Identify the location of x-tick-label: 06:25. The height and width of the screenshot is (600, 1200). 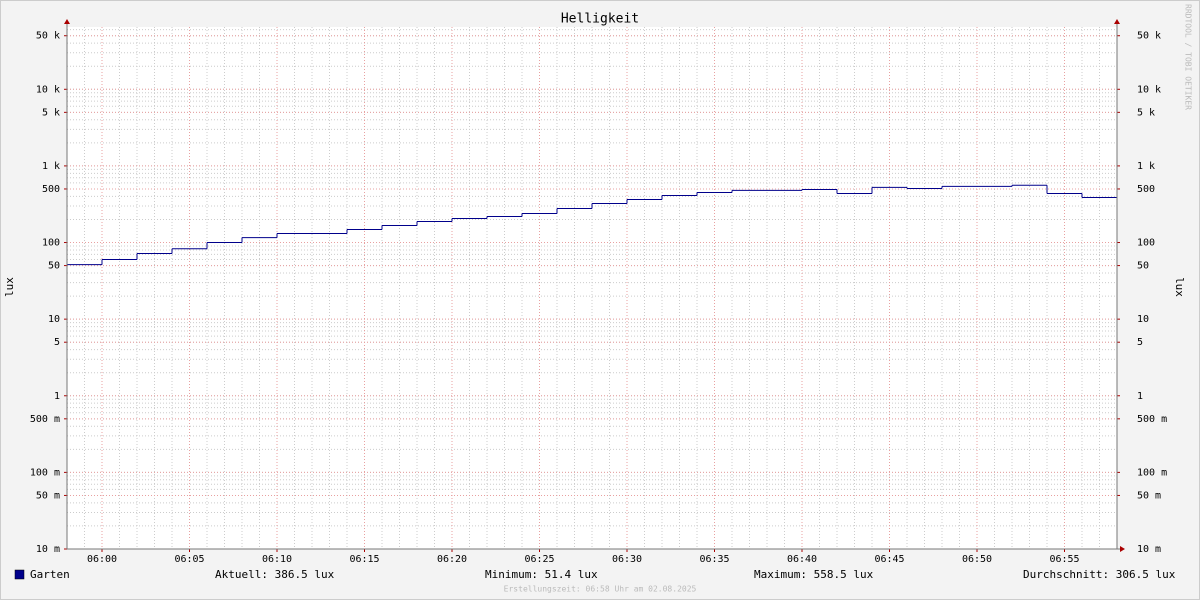
(539, 559).